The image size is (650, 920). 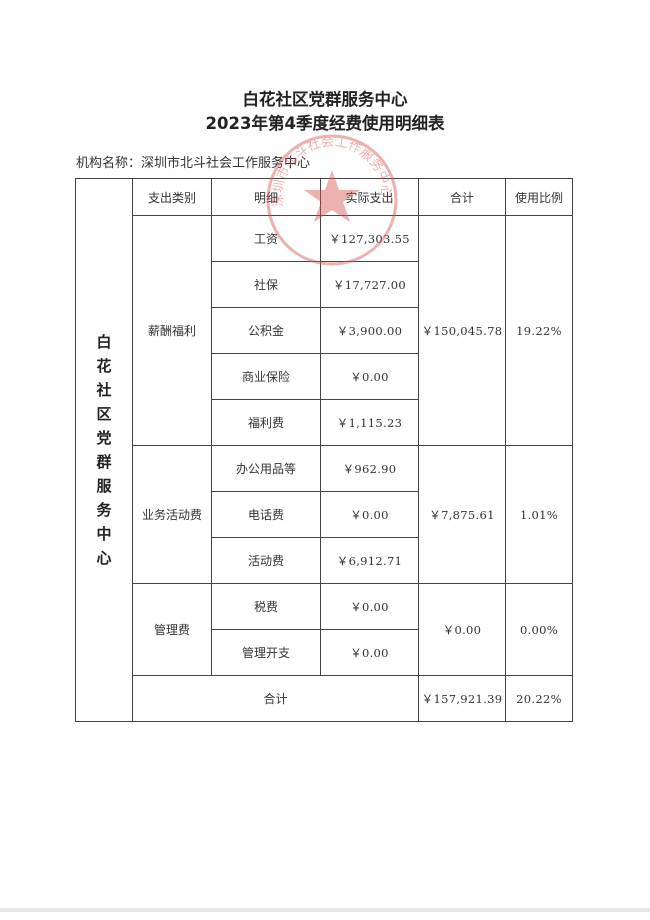 What do you see at coordinates (369, 422) in the screenshot?
I see `actual-cell: ￥1,115.23` at bounding box center [369, 422].